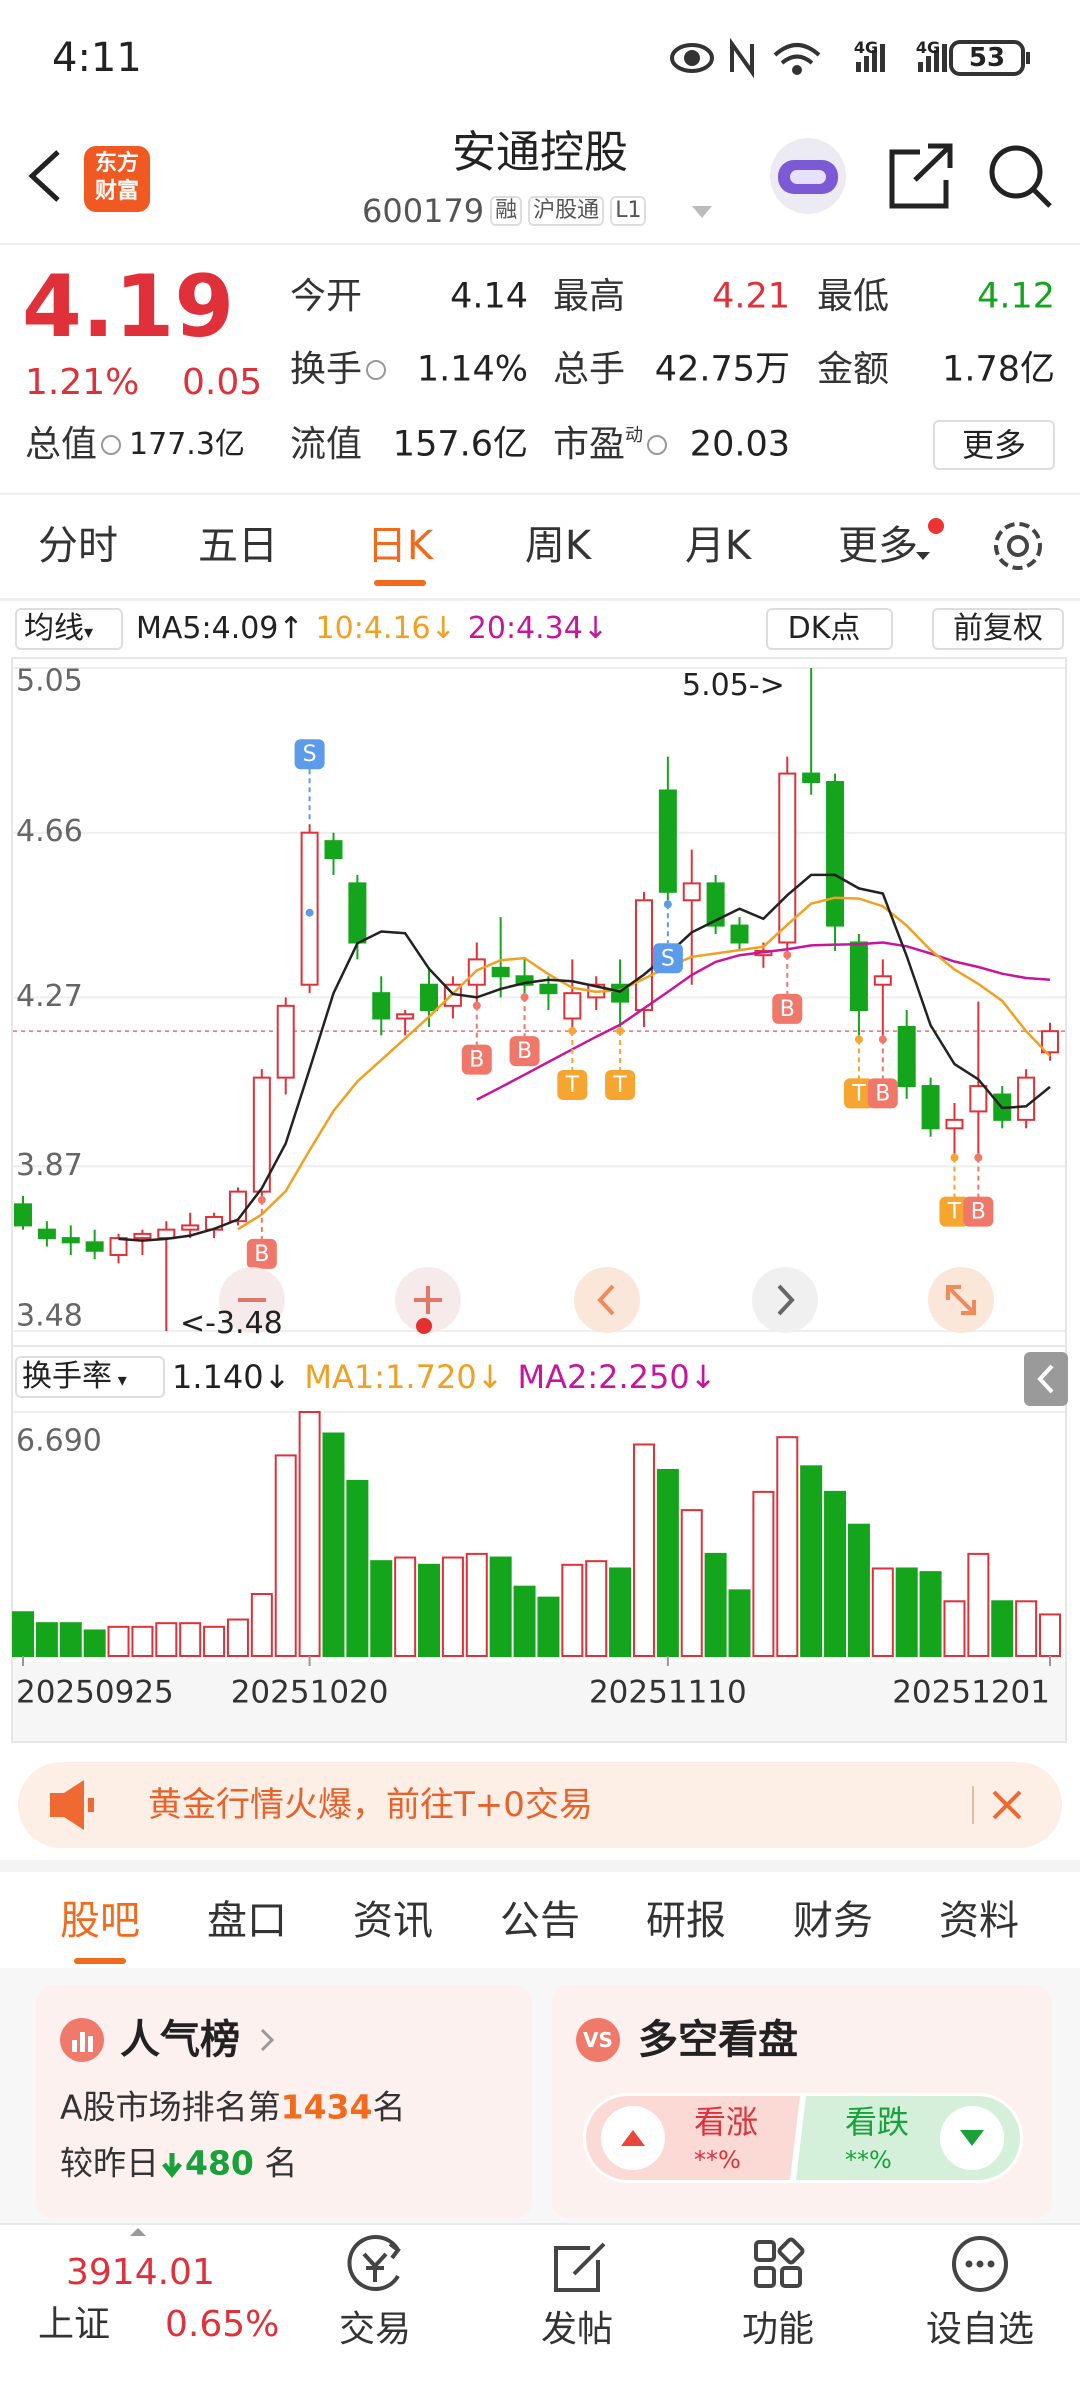  Describe the element at coordinates (267, 2040) in the screenshot. I see `chevron` at that location.